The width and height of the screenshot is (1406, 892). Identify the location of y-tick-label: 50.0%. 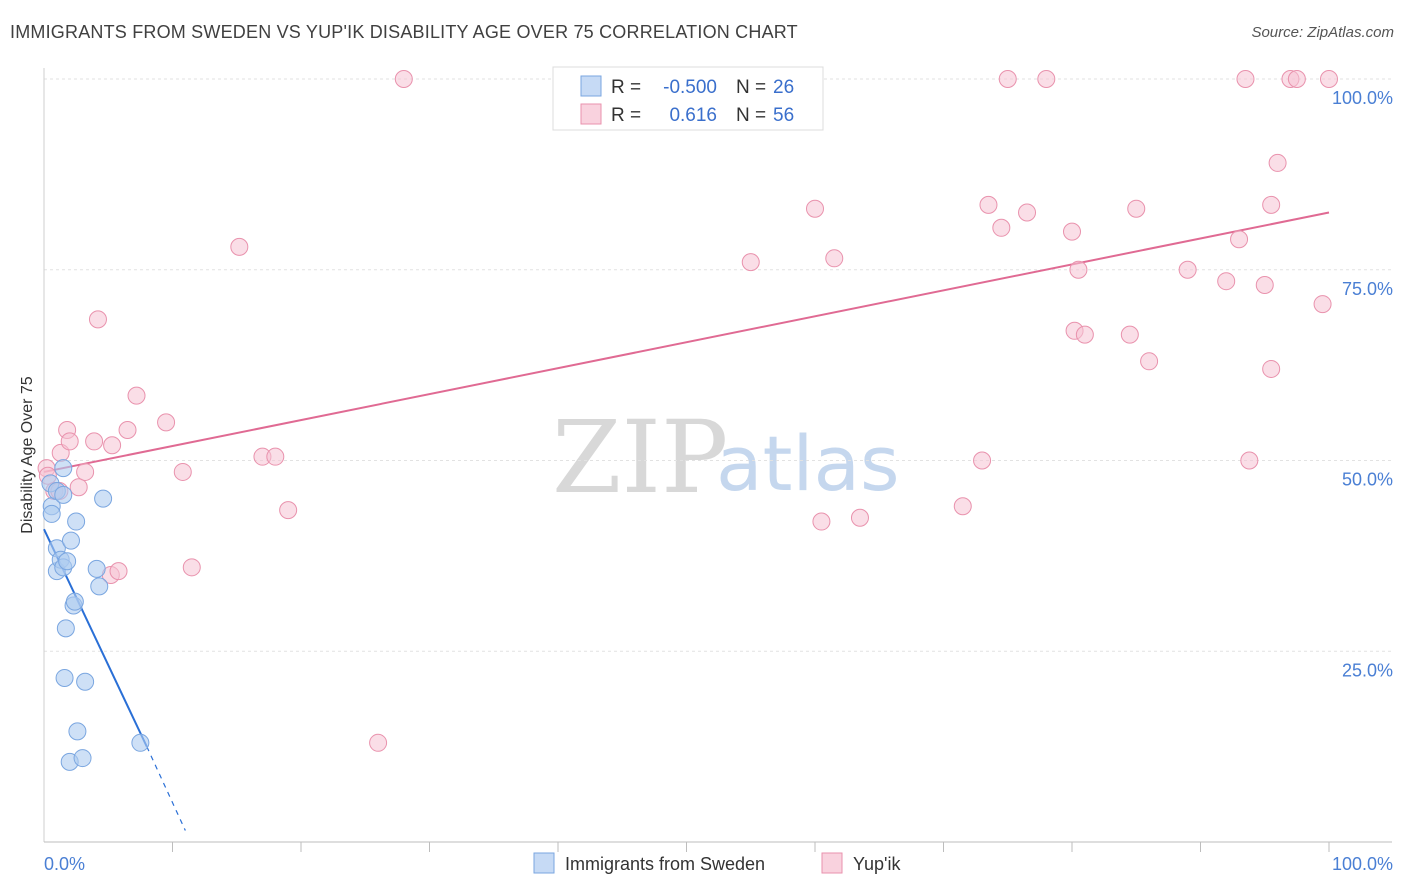
(1367, 480).